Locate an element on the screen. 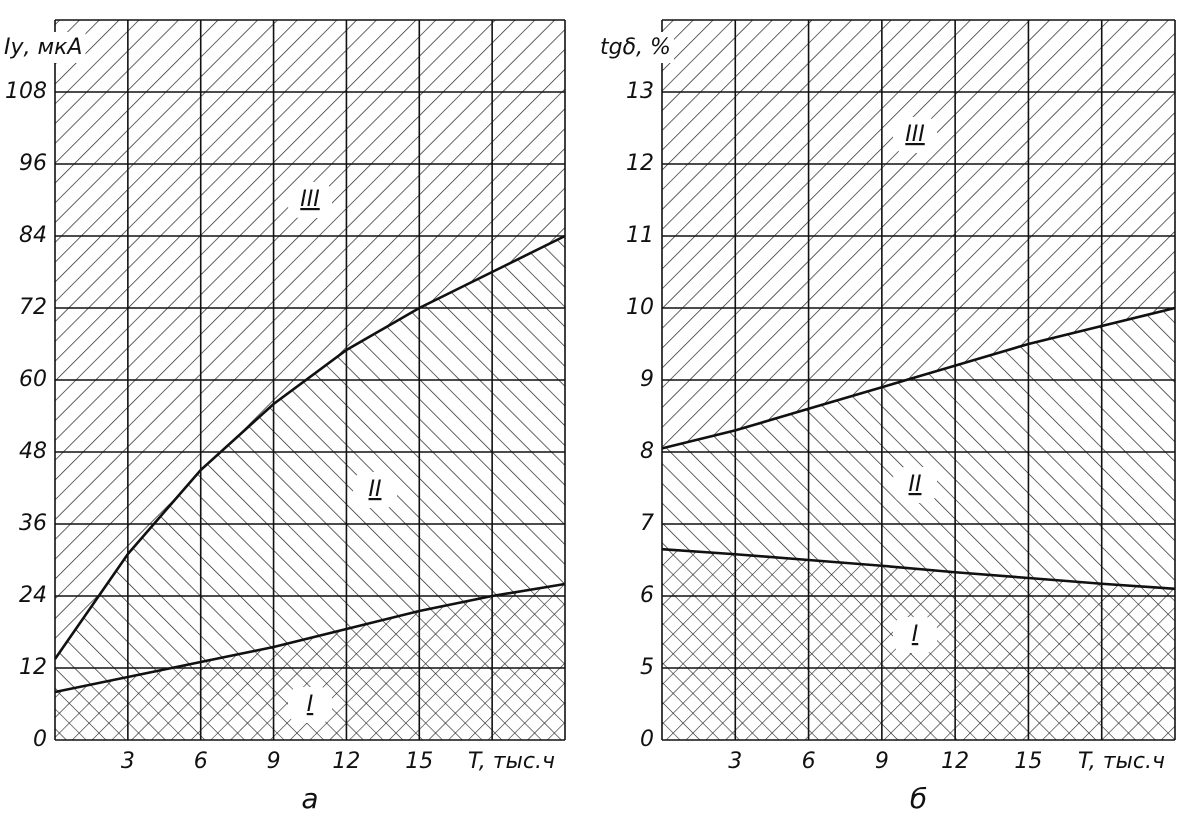 This screenshot has height=816, width=1201. y-tick-label: 48 is located at coordinates (33, 451).